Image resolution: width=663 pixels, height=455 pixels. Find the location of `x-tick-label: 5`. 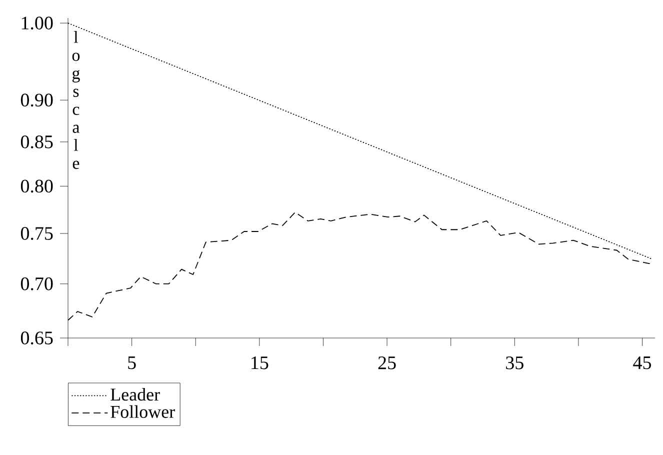

x-tick-label: 5 is located at coordinates (132, 363).